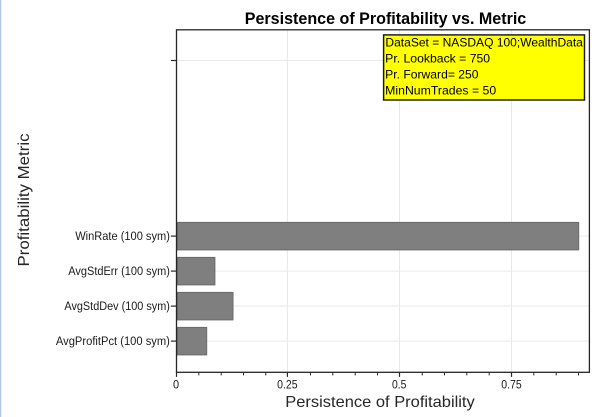 This screenshot has height=417, width=608. Describe the element at coordinates (440, 91) in the screenshot. I see `svg-text: MinNumTrades = 50` at that location.